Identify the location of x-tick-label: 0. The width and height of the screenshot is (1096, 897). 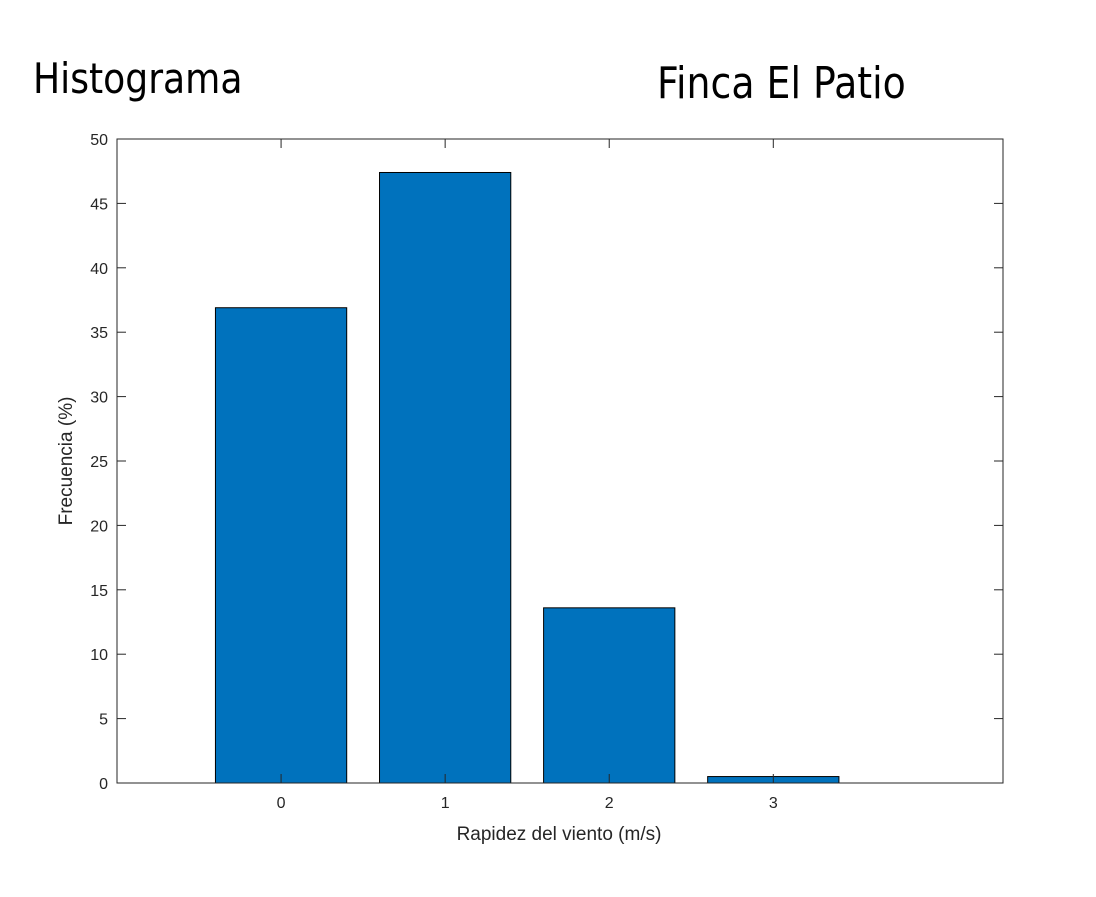
(281, 803).